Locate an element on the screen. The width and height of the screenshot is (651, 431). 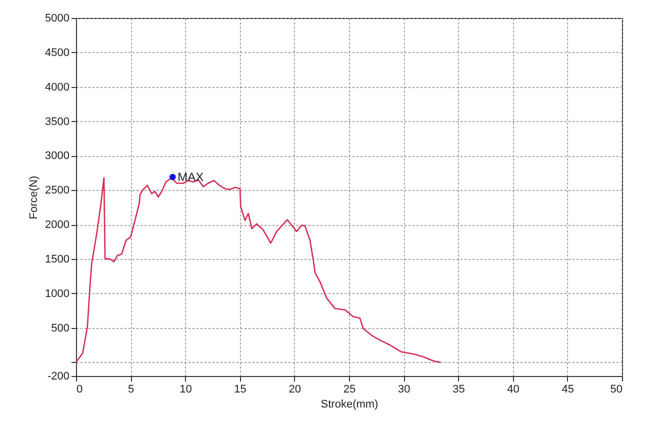
x-tick-label: 0 is located at coordinates (79, 390).